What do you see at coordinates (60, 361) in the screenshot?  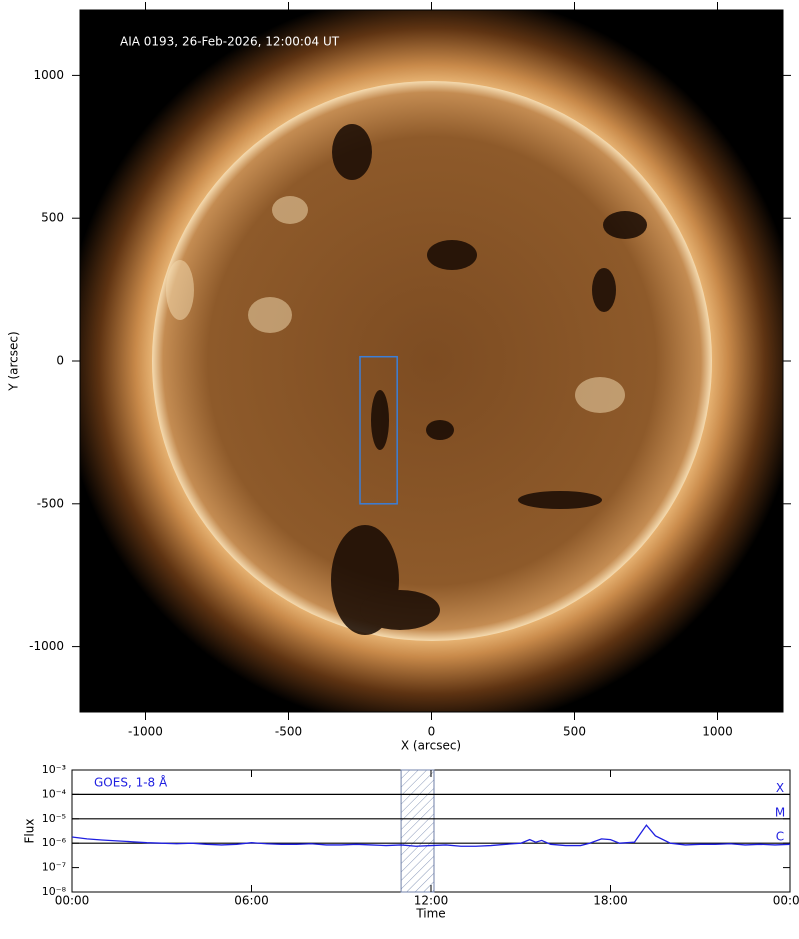 I see `y-tick-label: 0` at bounding box center [60, 361].